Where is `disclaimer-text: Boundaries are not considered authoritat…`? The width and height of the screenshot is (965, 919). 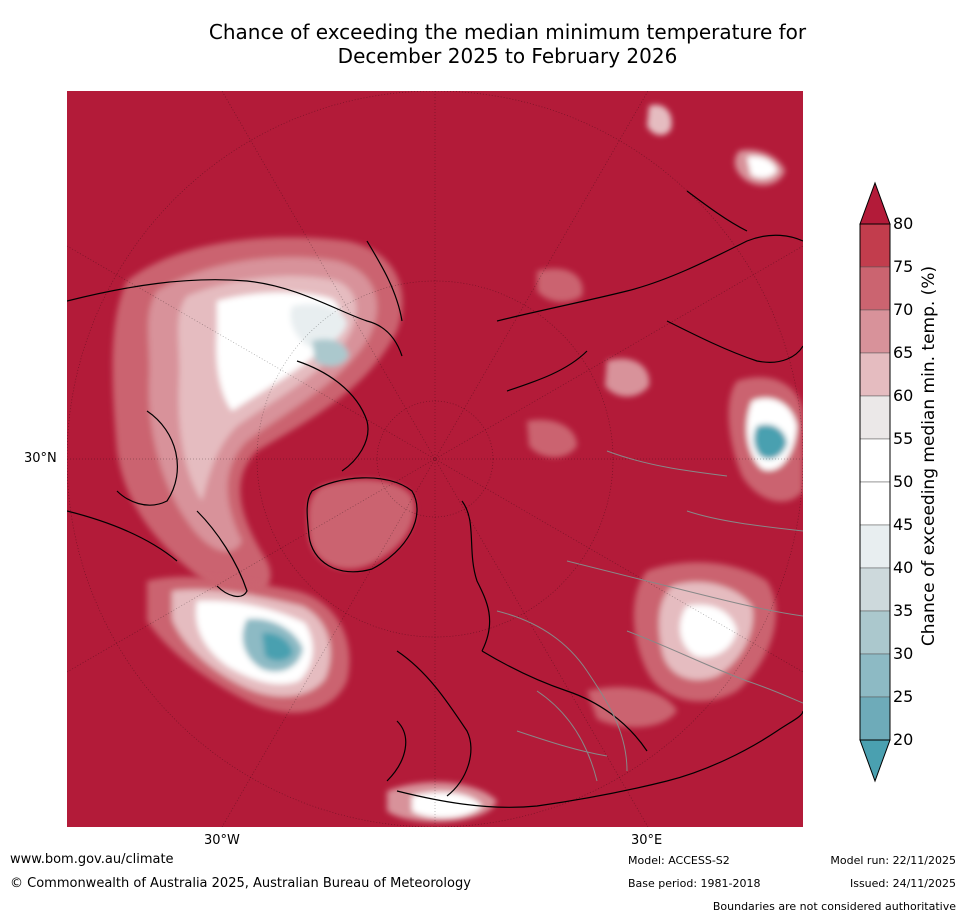 disclaimer-text: Boundaries are not considered authoritat… is located at coordinates (834, 906).